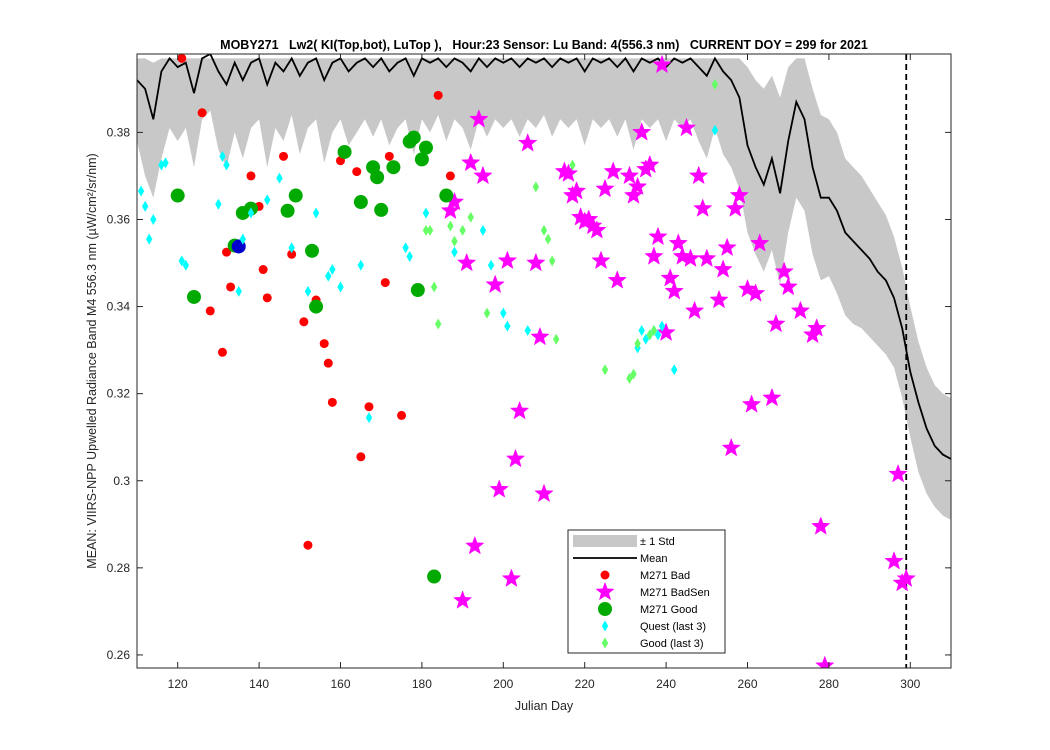  Describe the element at coordinates (119, 132) in the screenshot. I see `y-tick-label: 0.38` at that location.